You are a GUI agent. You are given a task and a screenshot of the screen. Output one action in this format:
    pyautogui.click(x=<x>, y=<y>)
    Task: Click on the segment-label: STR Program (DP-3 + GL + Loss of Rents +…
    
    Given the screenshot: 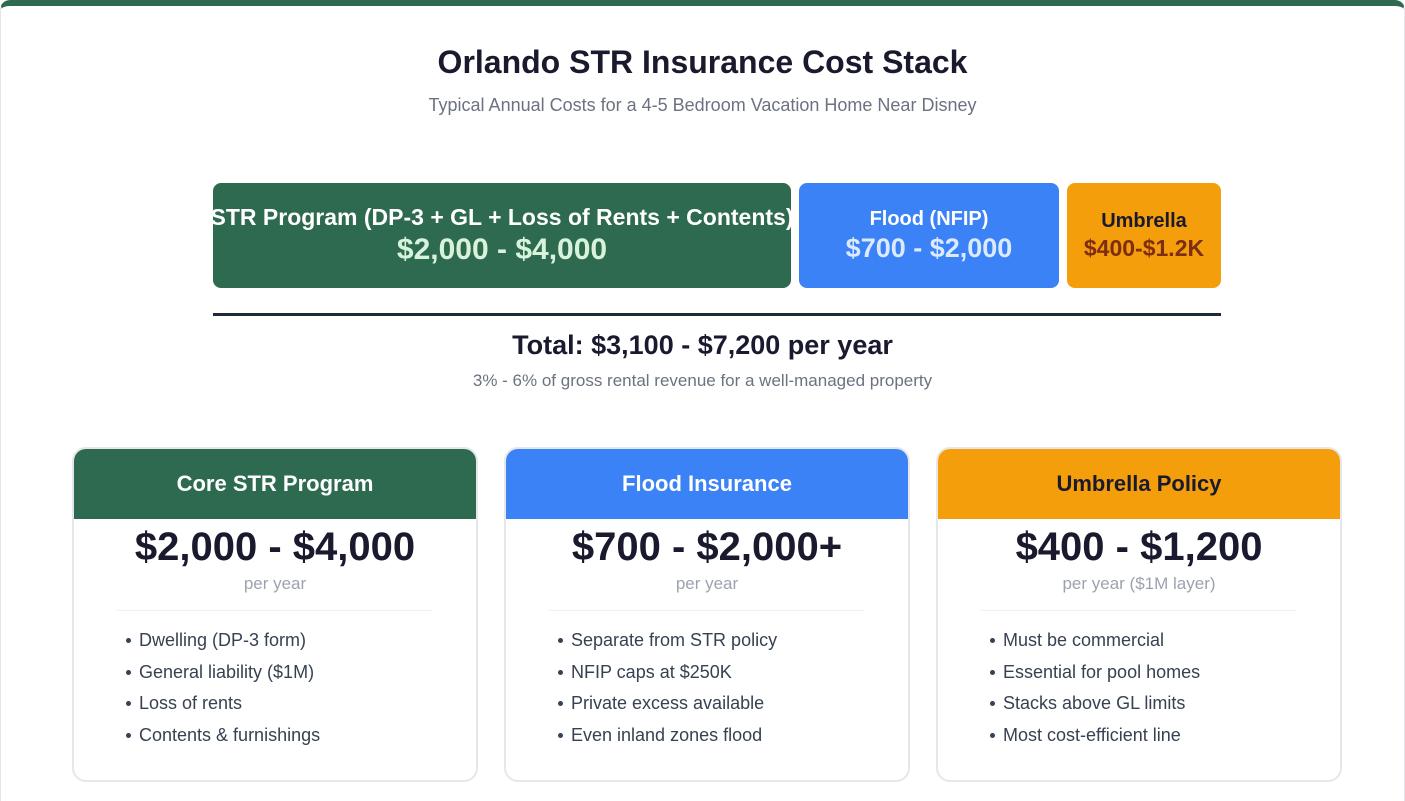 What is the action you would take?
    pyautogui.click(x=502, y=217)
    